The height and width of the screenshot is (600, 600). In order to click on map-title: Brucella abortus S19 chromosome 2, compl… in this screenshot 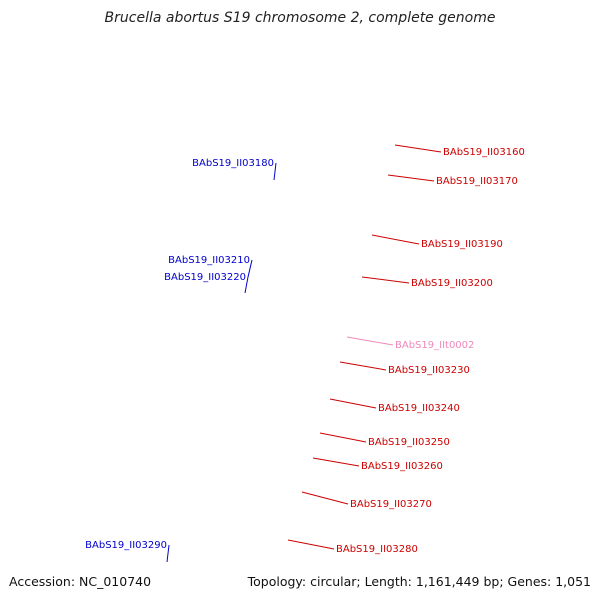, I will do `click(300, 18)`.